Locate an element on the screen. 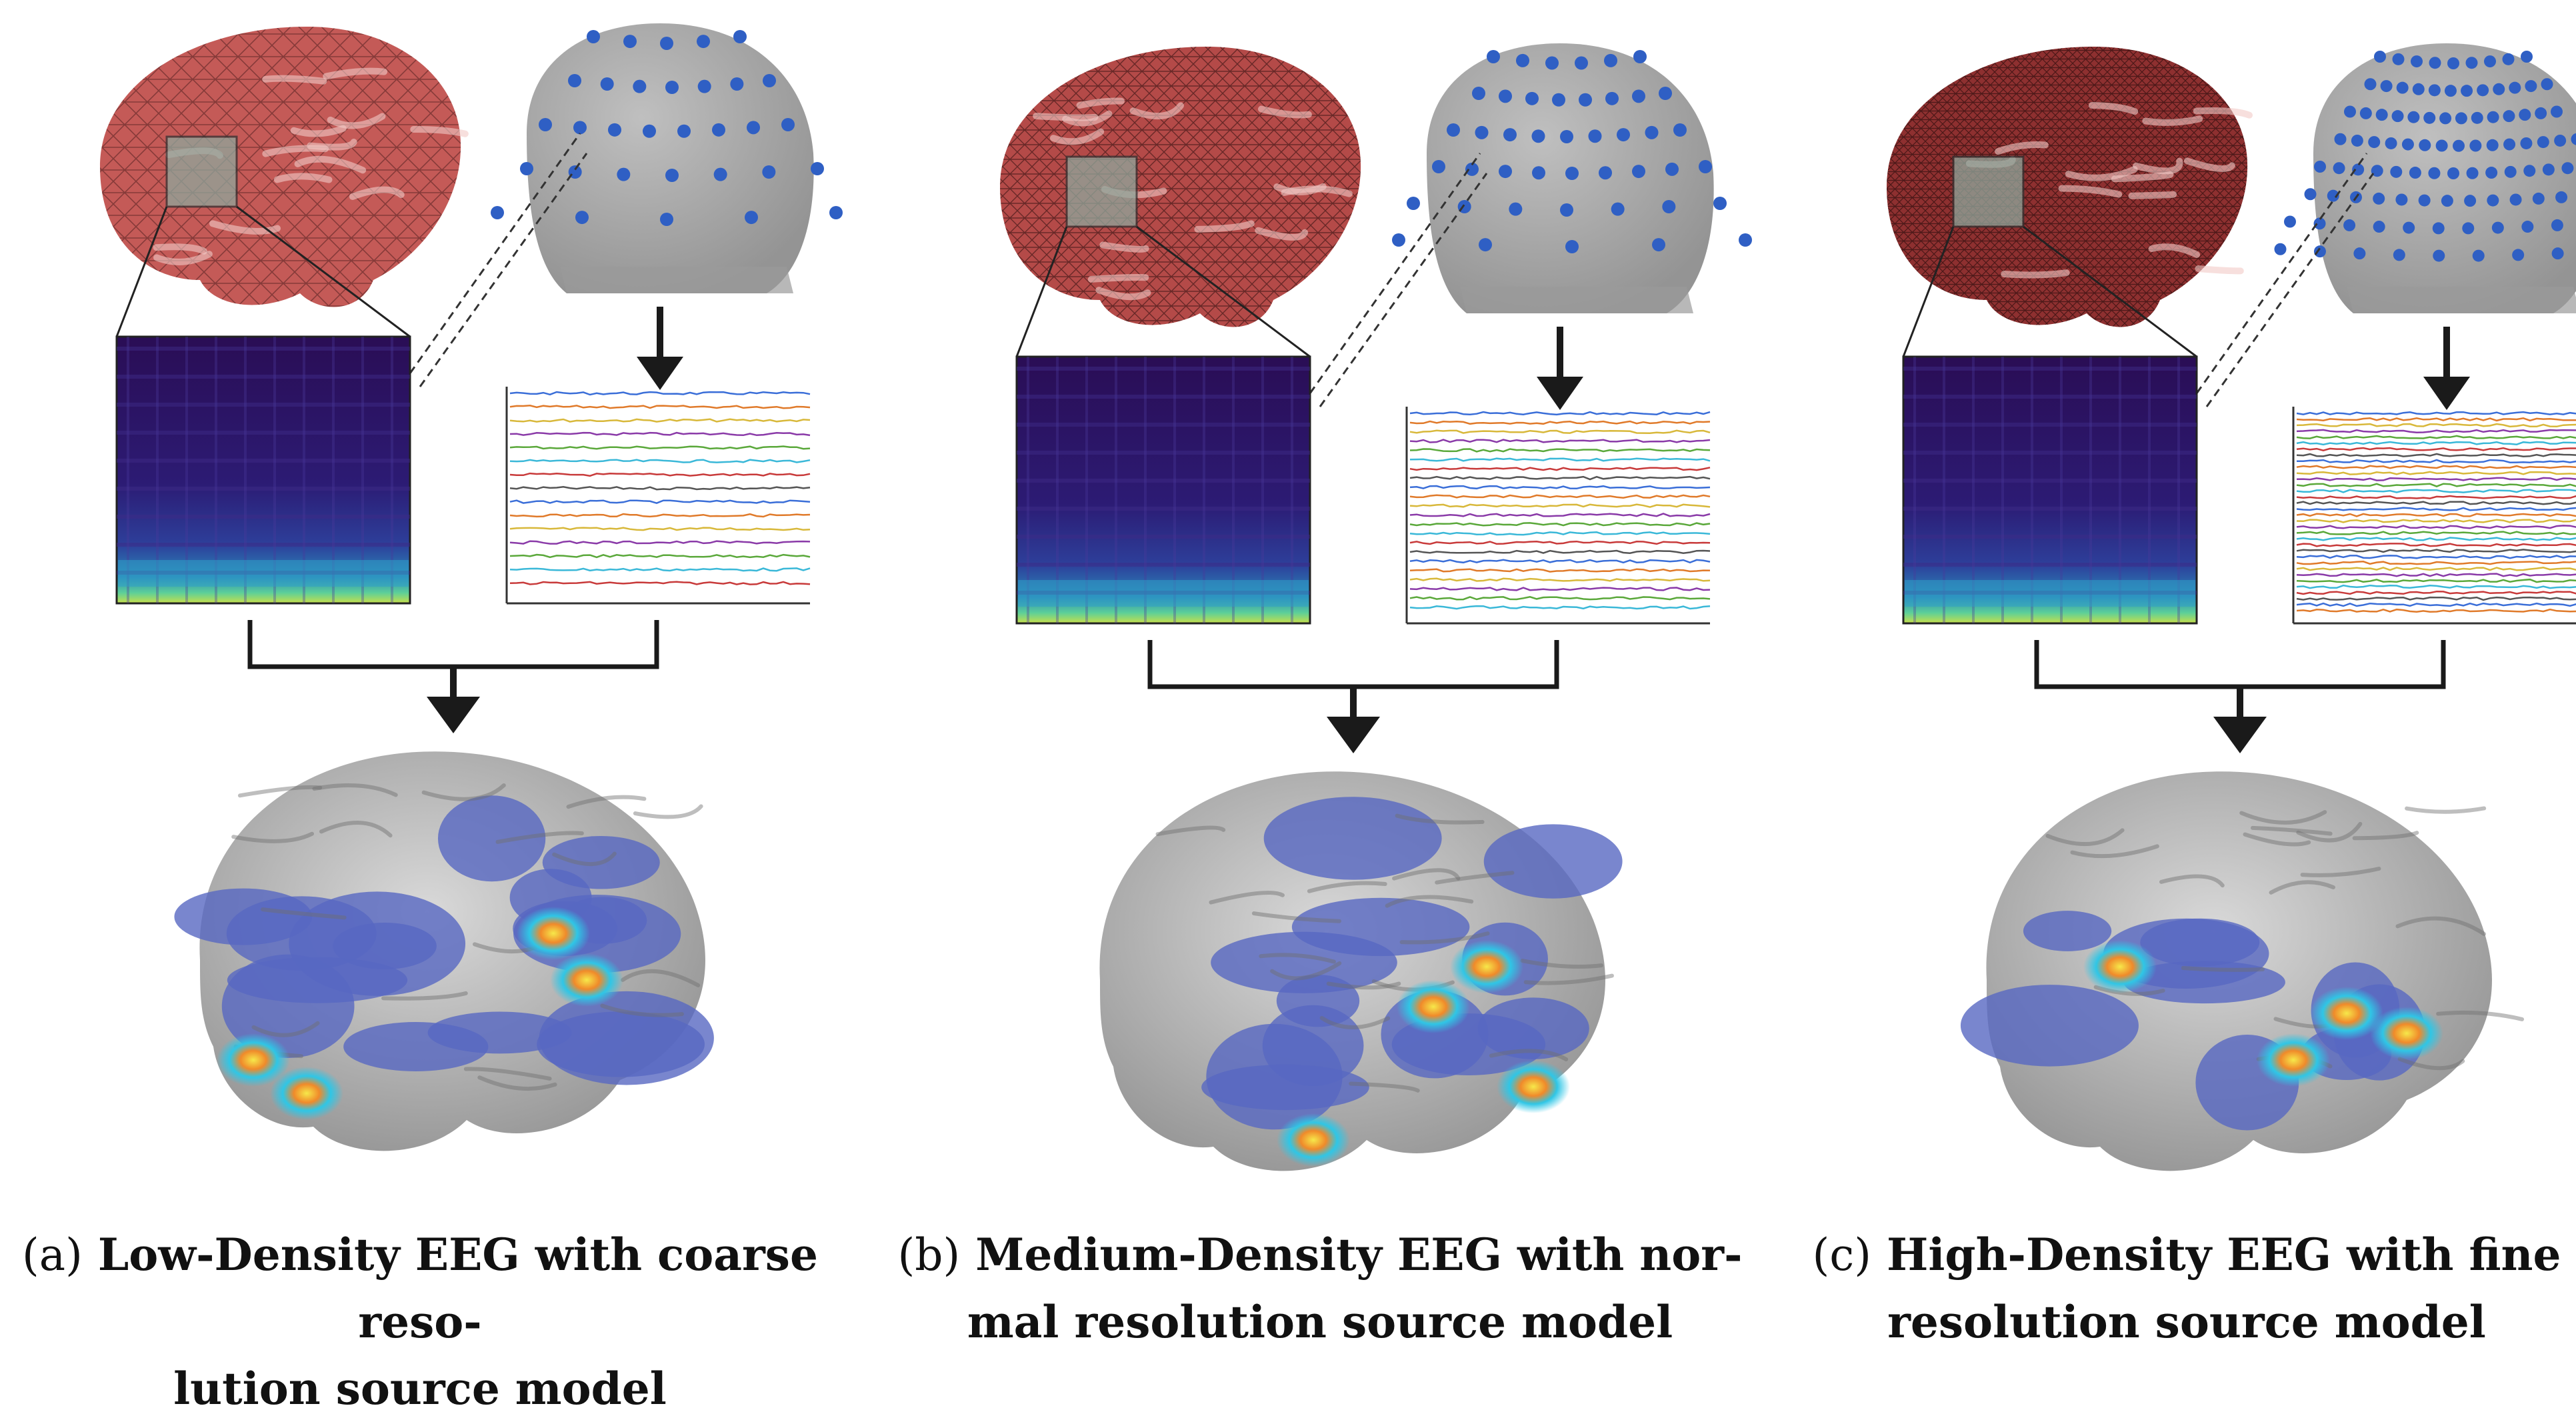 The height and width of the screenshot is (1422, 2576). mesh-brain is located at coordinates (282, 167).